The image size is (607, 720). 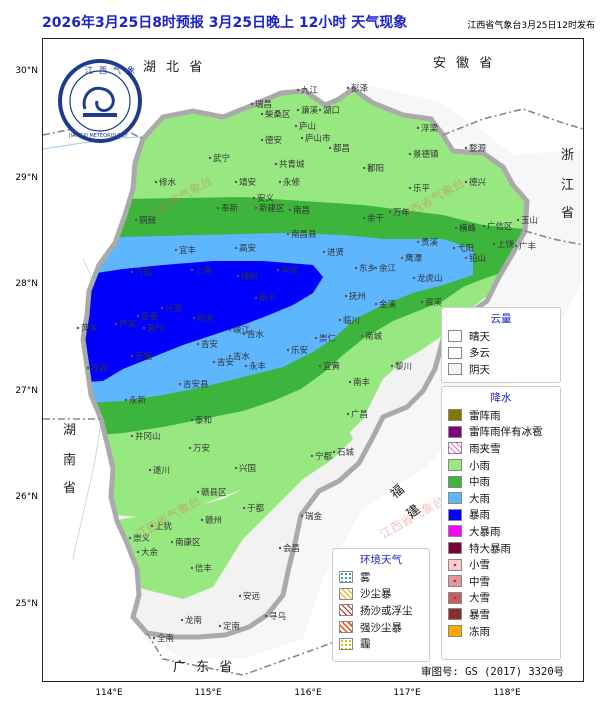 What do you see at coordinates (89, 328) in the screenshot?
I see `city-label-pingxiang: 萍乡` at bounding box center [89, 328].